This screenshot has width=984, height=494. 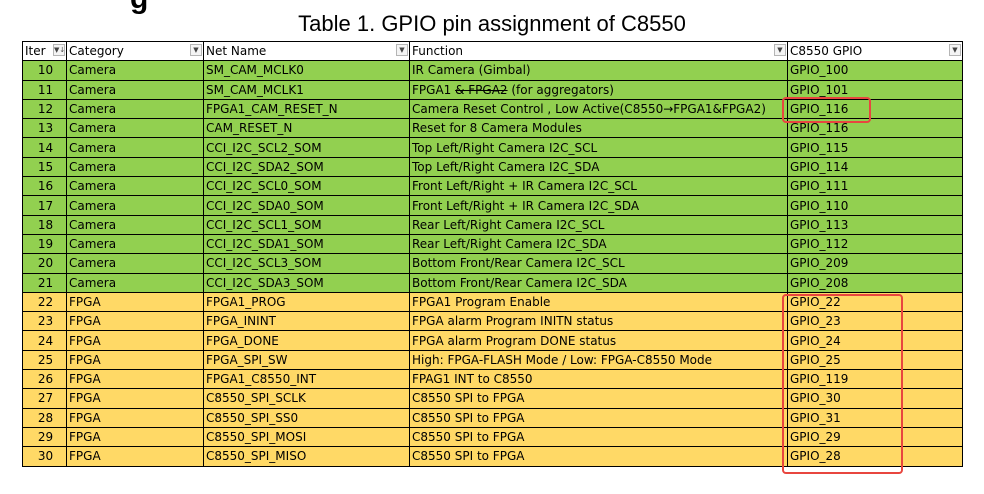 I want to click on cell-net-name: FPGA1_C8550_INT, so click(x=307, y=379).